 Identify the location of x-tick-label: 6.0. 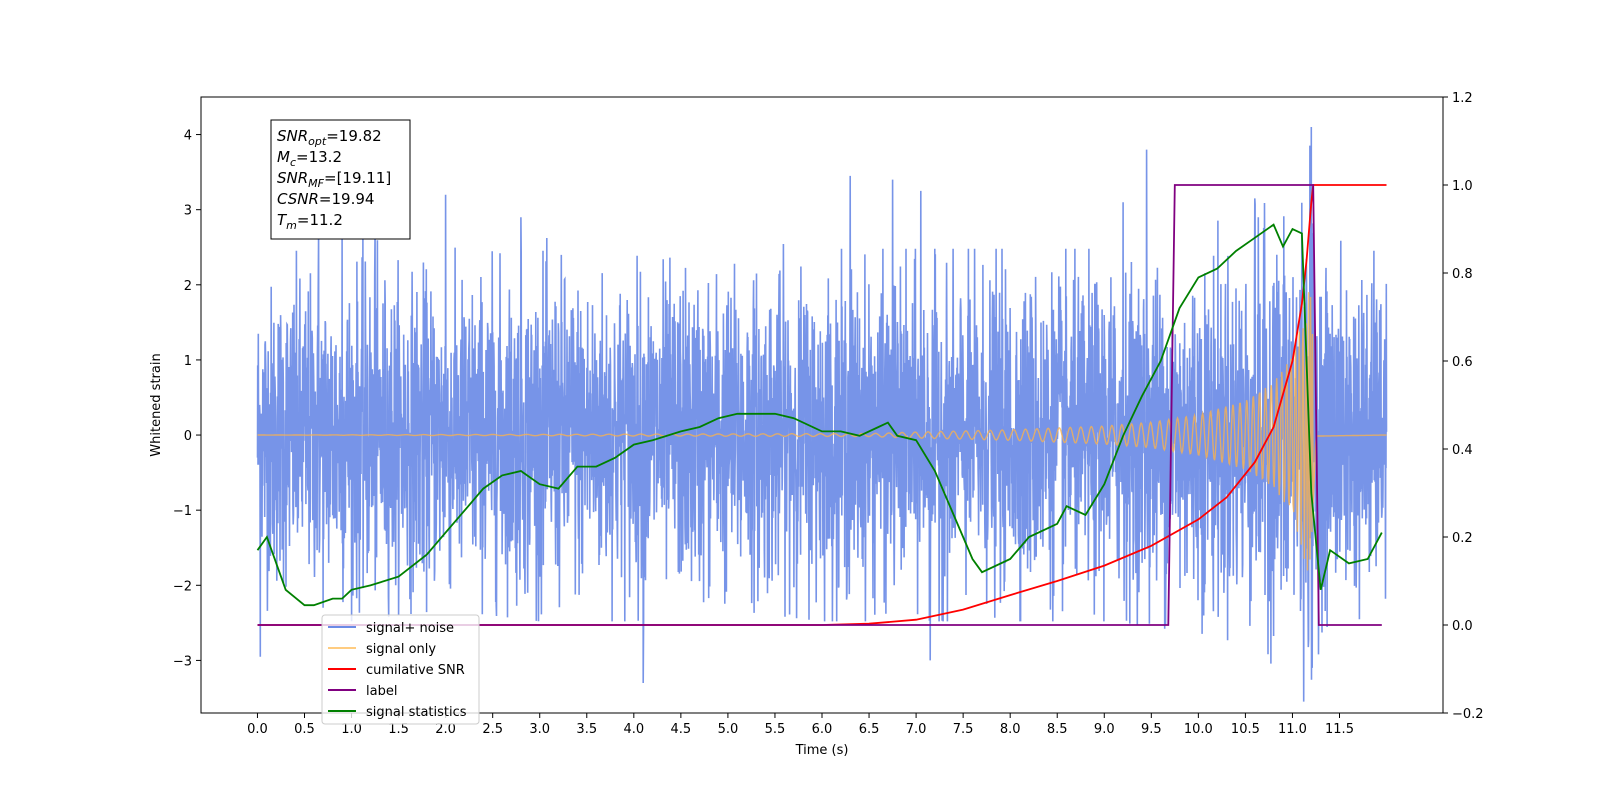
(822, 729).